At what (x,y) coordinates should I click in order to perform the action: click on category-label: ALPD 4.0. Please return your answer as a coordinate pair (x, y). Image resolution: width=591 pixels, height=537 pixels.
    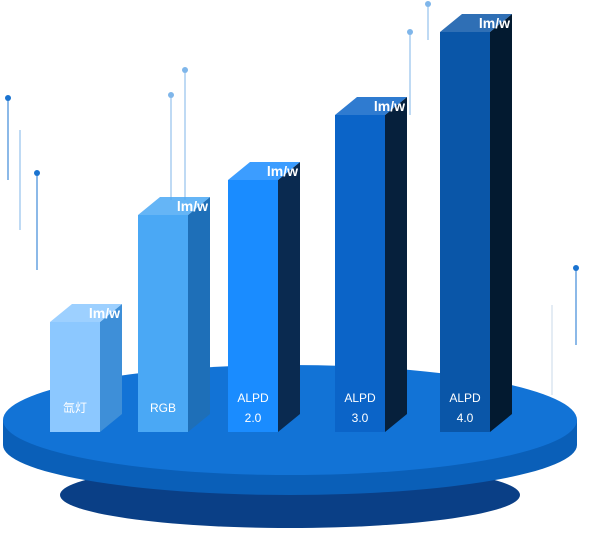
    Looking at the image, I should click on (465, 408).